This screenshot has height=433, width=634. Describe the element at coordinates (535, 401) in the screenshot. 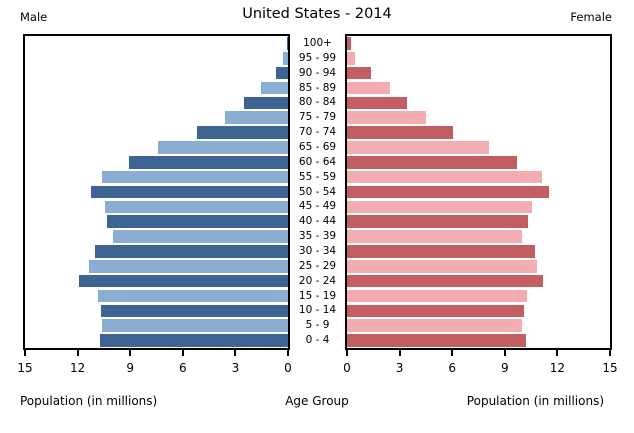

I see `female-axis-label: Population (in millions)` at that location.